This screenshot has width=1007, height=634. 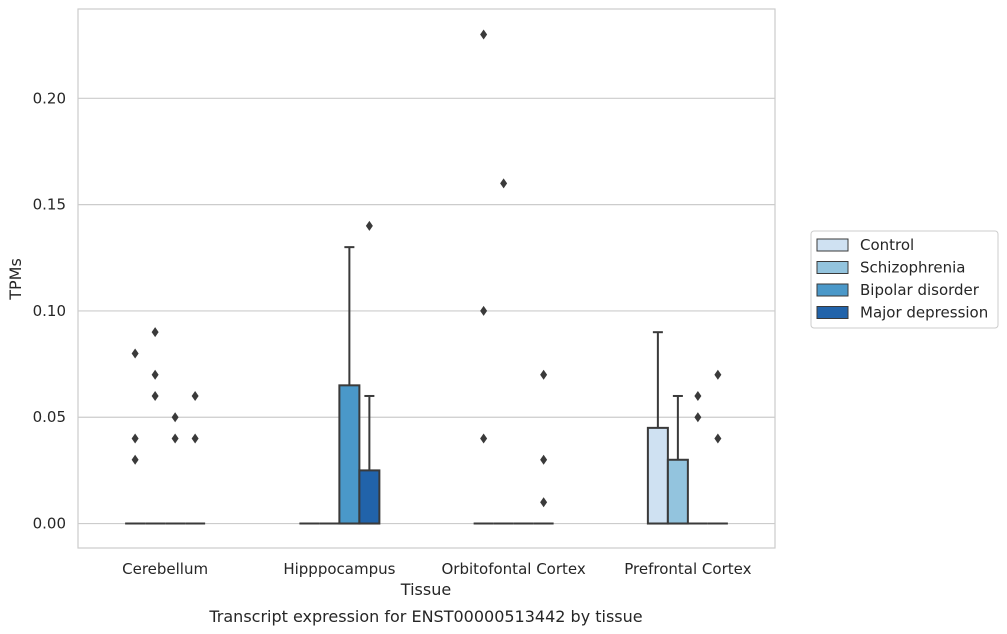 I want to click on legend-label: Schizophrenia, so click(x=912, y=268).